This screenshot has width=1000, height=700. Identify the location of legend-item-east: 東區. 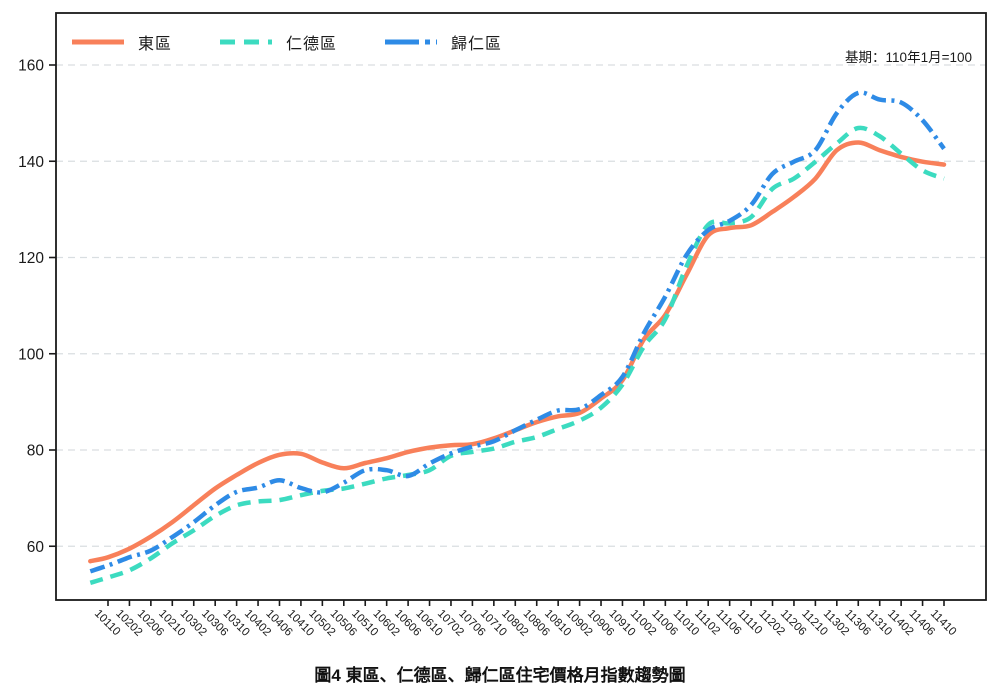
(121, 42).